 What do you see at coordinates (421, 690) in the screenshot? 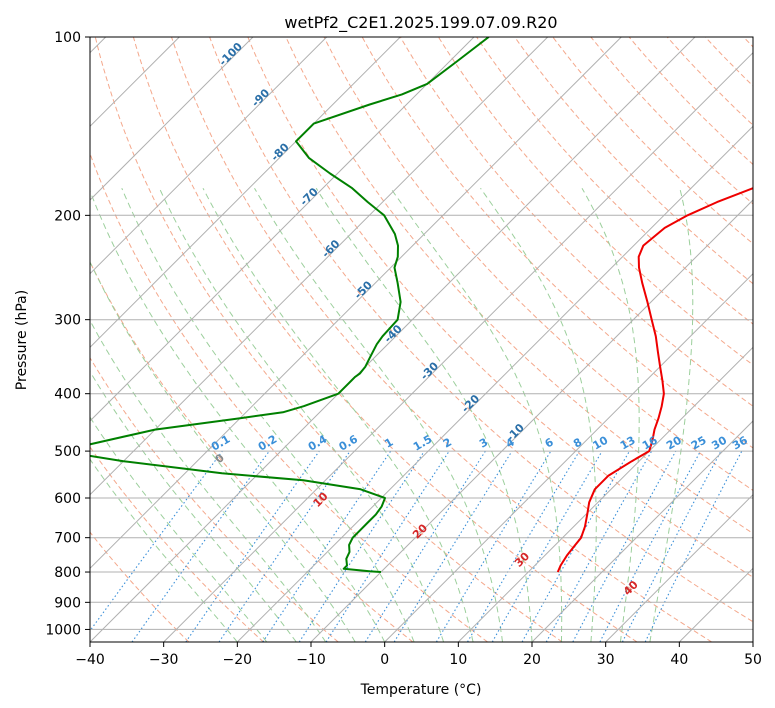
I see `x-axis-label: Temperature (°C)` at bounding box center [421, 690].